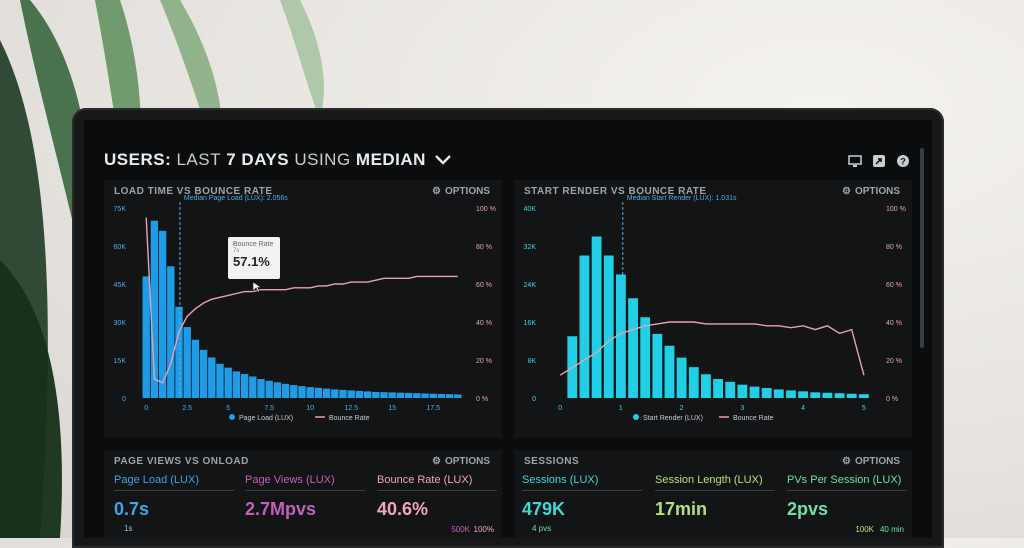  I want to click on median-label: Median Start Render (LUX): 1.031s, so click(682, 198).